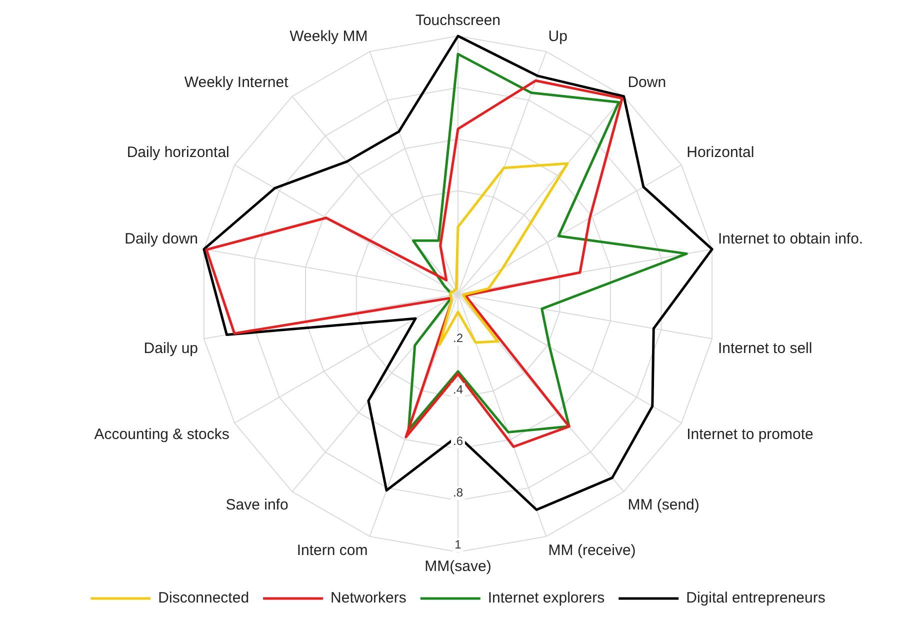  I want to click on spoke-label: Daily down, so click(161, 239).